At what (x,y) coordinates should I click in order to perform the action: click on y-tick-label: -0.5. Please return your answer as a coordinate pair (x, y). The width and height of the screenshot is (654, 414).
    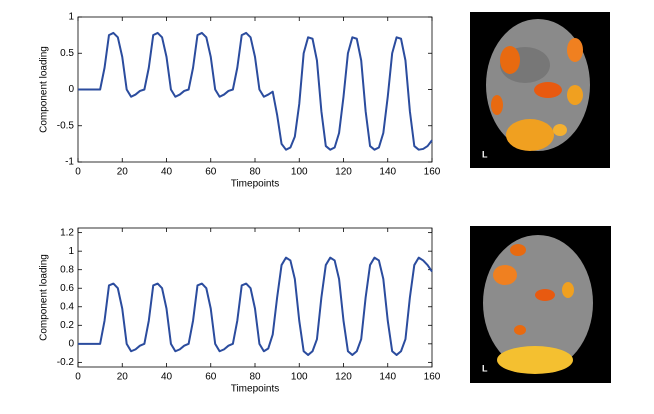
    Looking at the image, I should click on (66, 125).